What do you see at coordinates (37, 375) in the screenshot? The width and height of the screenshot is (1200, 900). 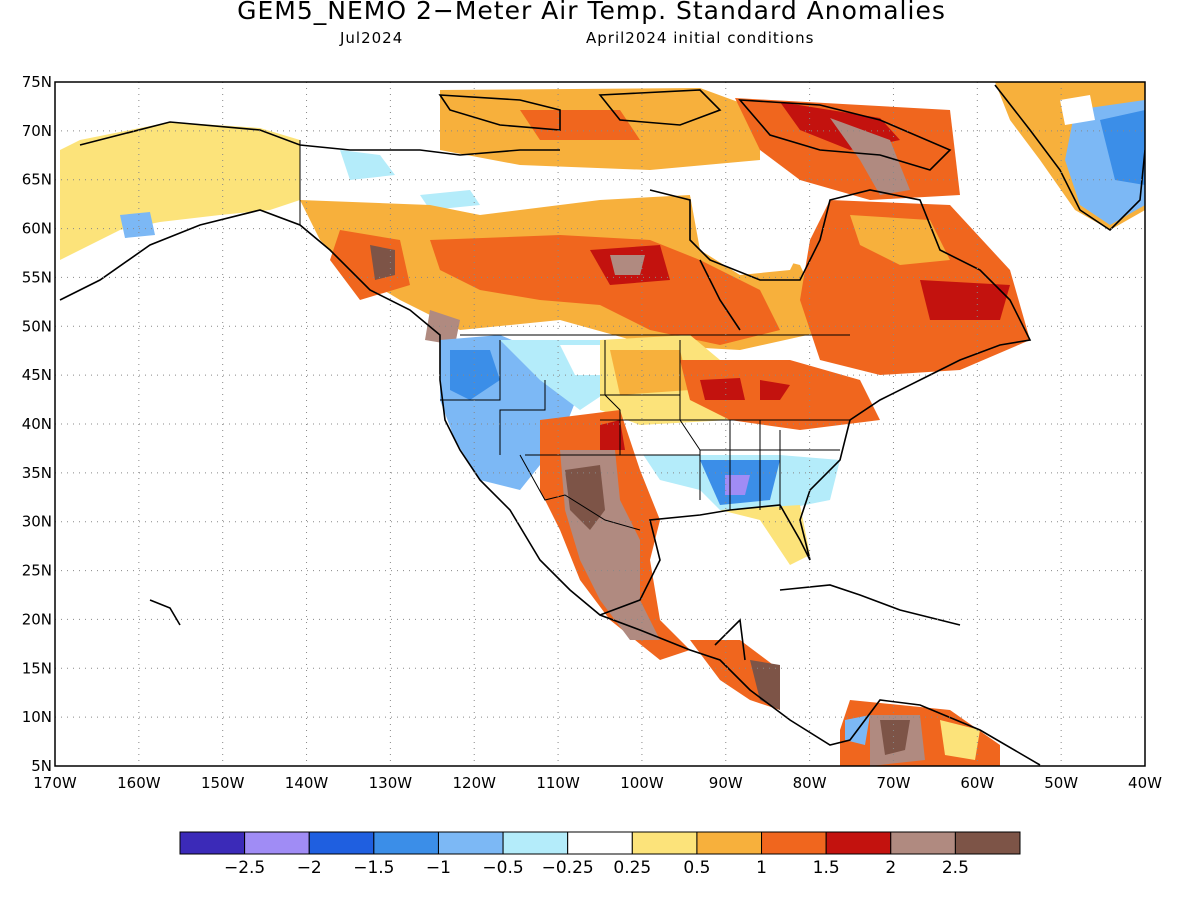 I see `lat-tick-label: 45N` at bounding box center [37, 375].